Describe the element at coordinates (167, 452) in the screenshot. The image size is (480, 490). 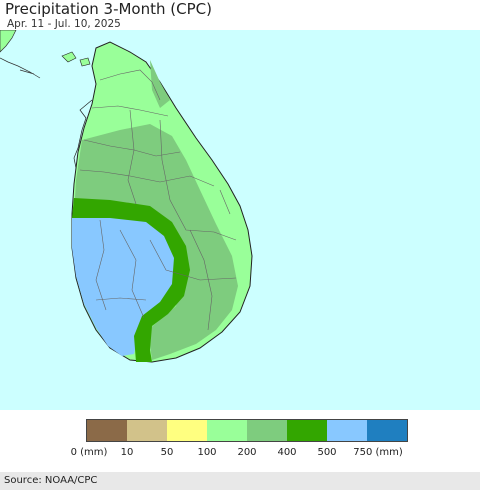
I see `legend-label-50: 50` at that location.